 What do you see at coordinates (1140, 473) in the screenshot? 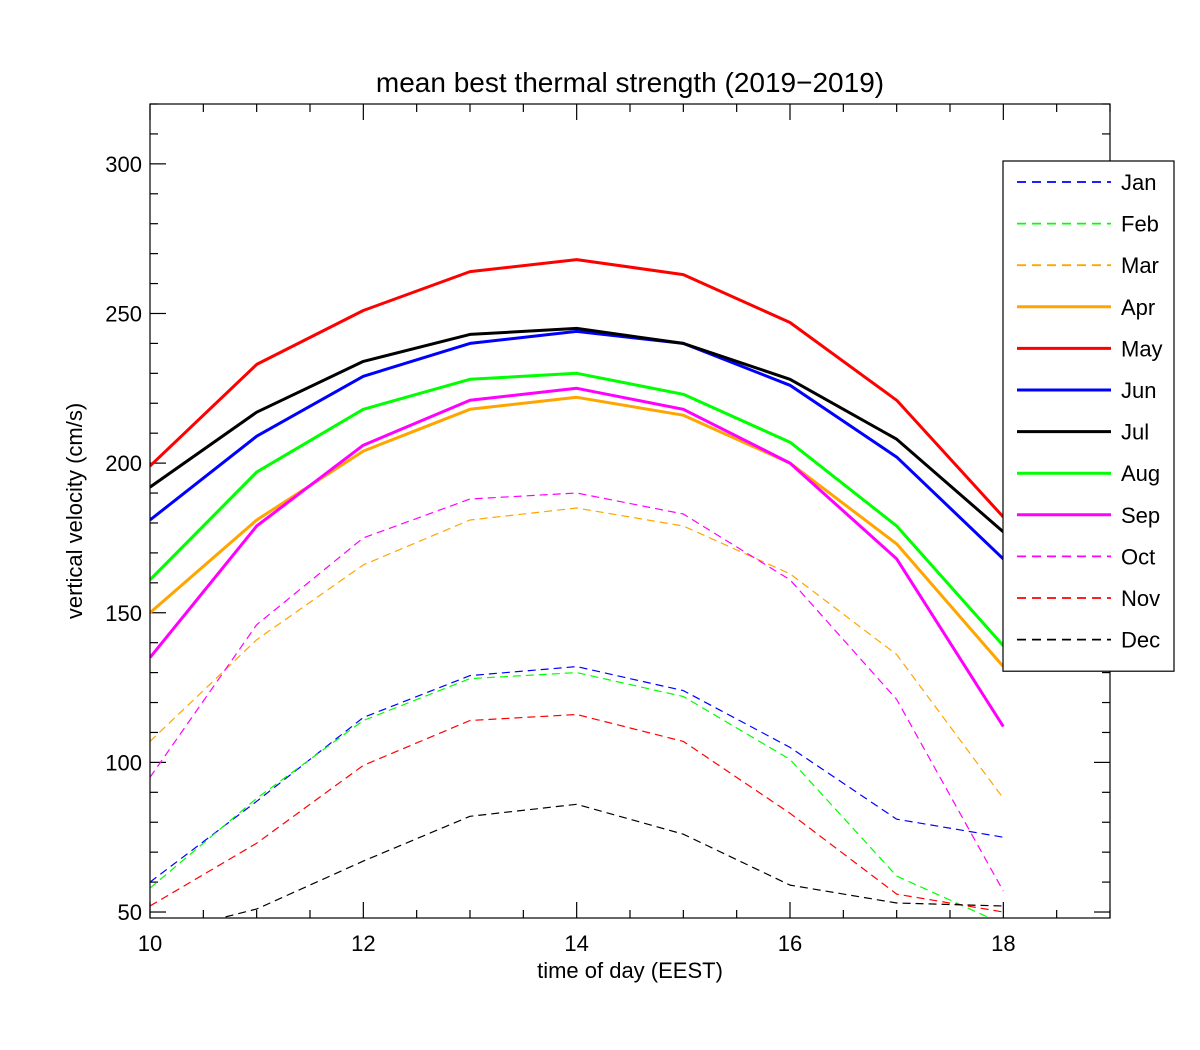
I see `legend-label-aug: Aug` at bounding box center [1140, 473].